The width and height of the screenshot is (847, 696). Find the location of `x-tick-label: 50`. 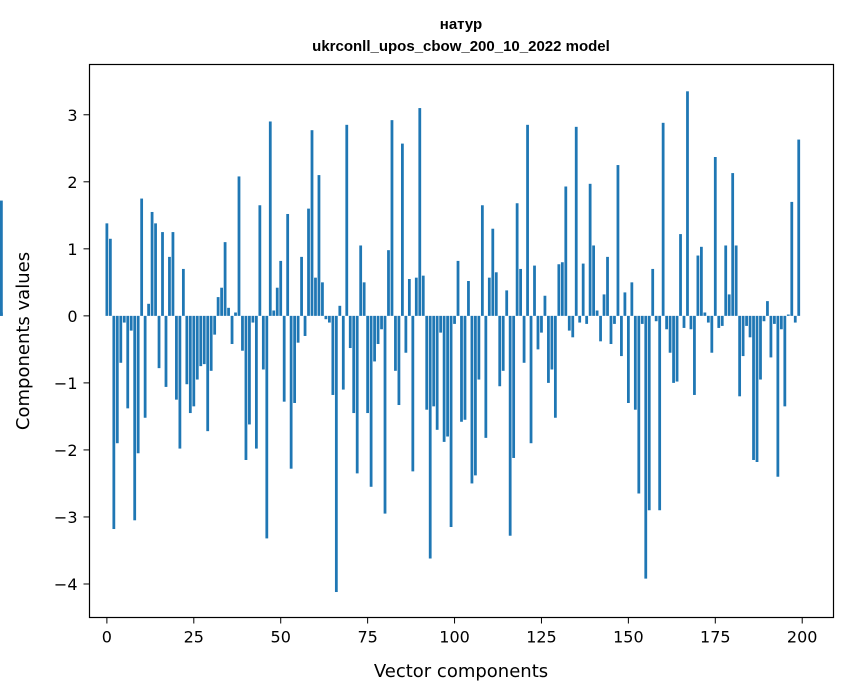

x-tick-label: 50 is located at coordinates (281, 637).